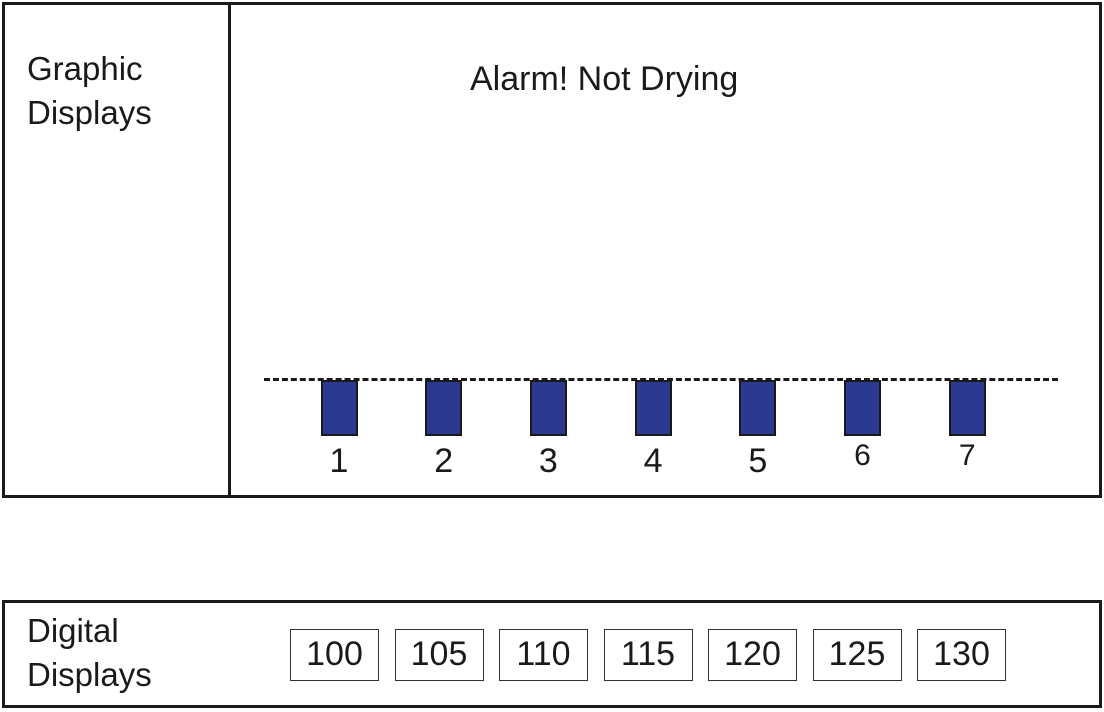 The image size is (1104, 712). What do you see at coordinates (857, 655) in the screenshot?
I see `readout-box-6: 125` at bounding box center [857, 655].